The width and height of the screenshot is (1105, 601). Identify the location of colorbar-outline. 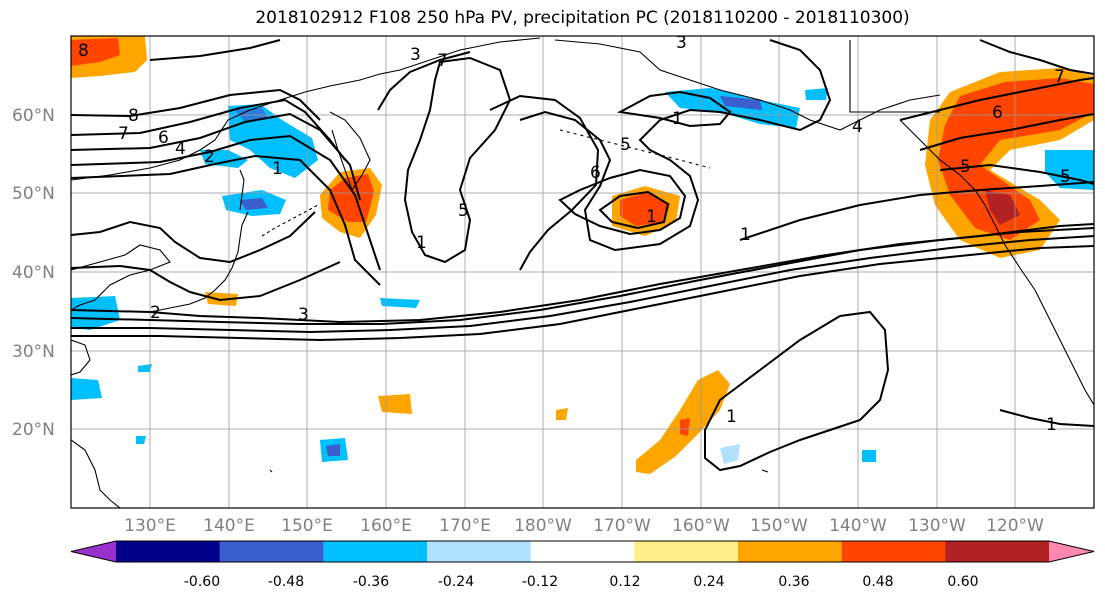
(582, 551).